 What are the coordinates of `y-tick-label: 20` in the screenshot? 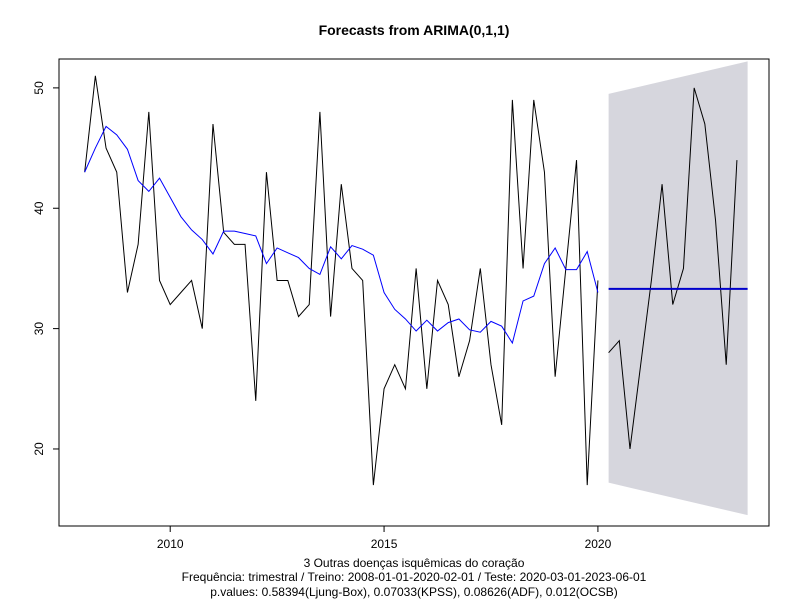 It's located at (39, 449).